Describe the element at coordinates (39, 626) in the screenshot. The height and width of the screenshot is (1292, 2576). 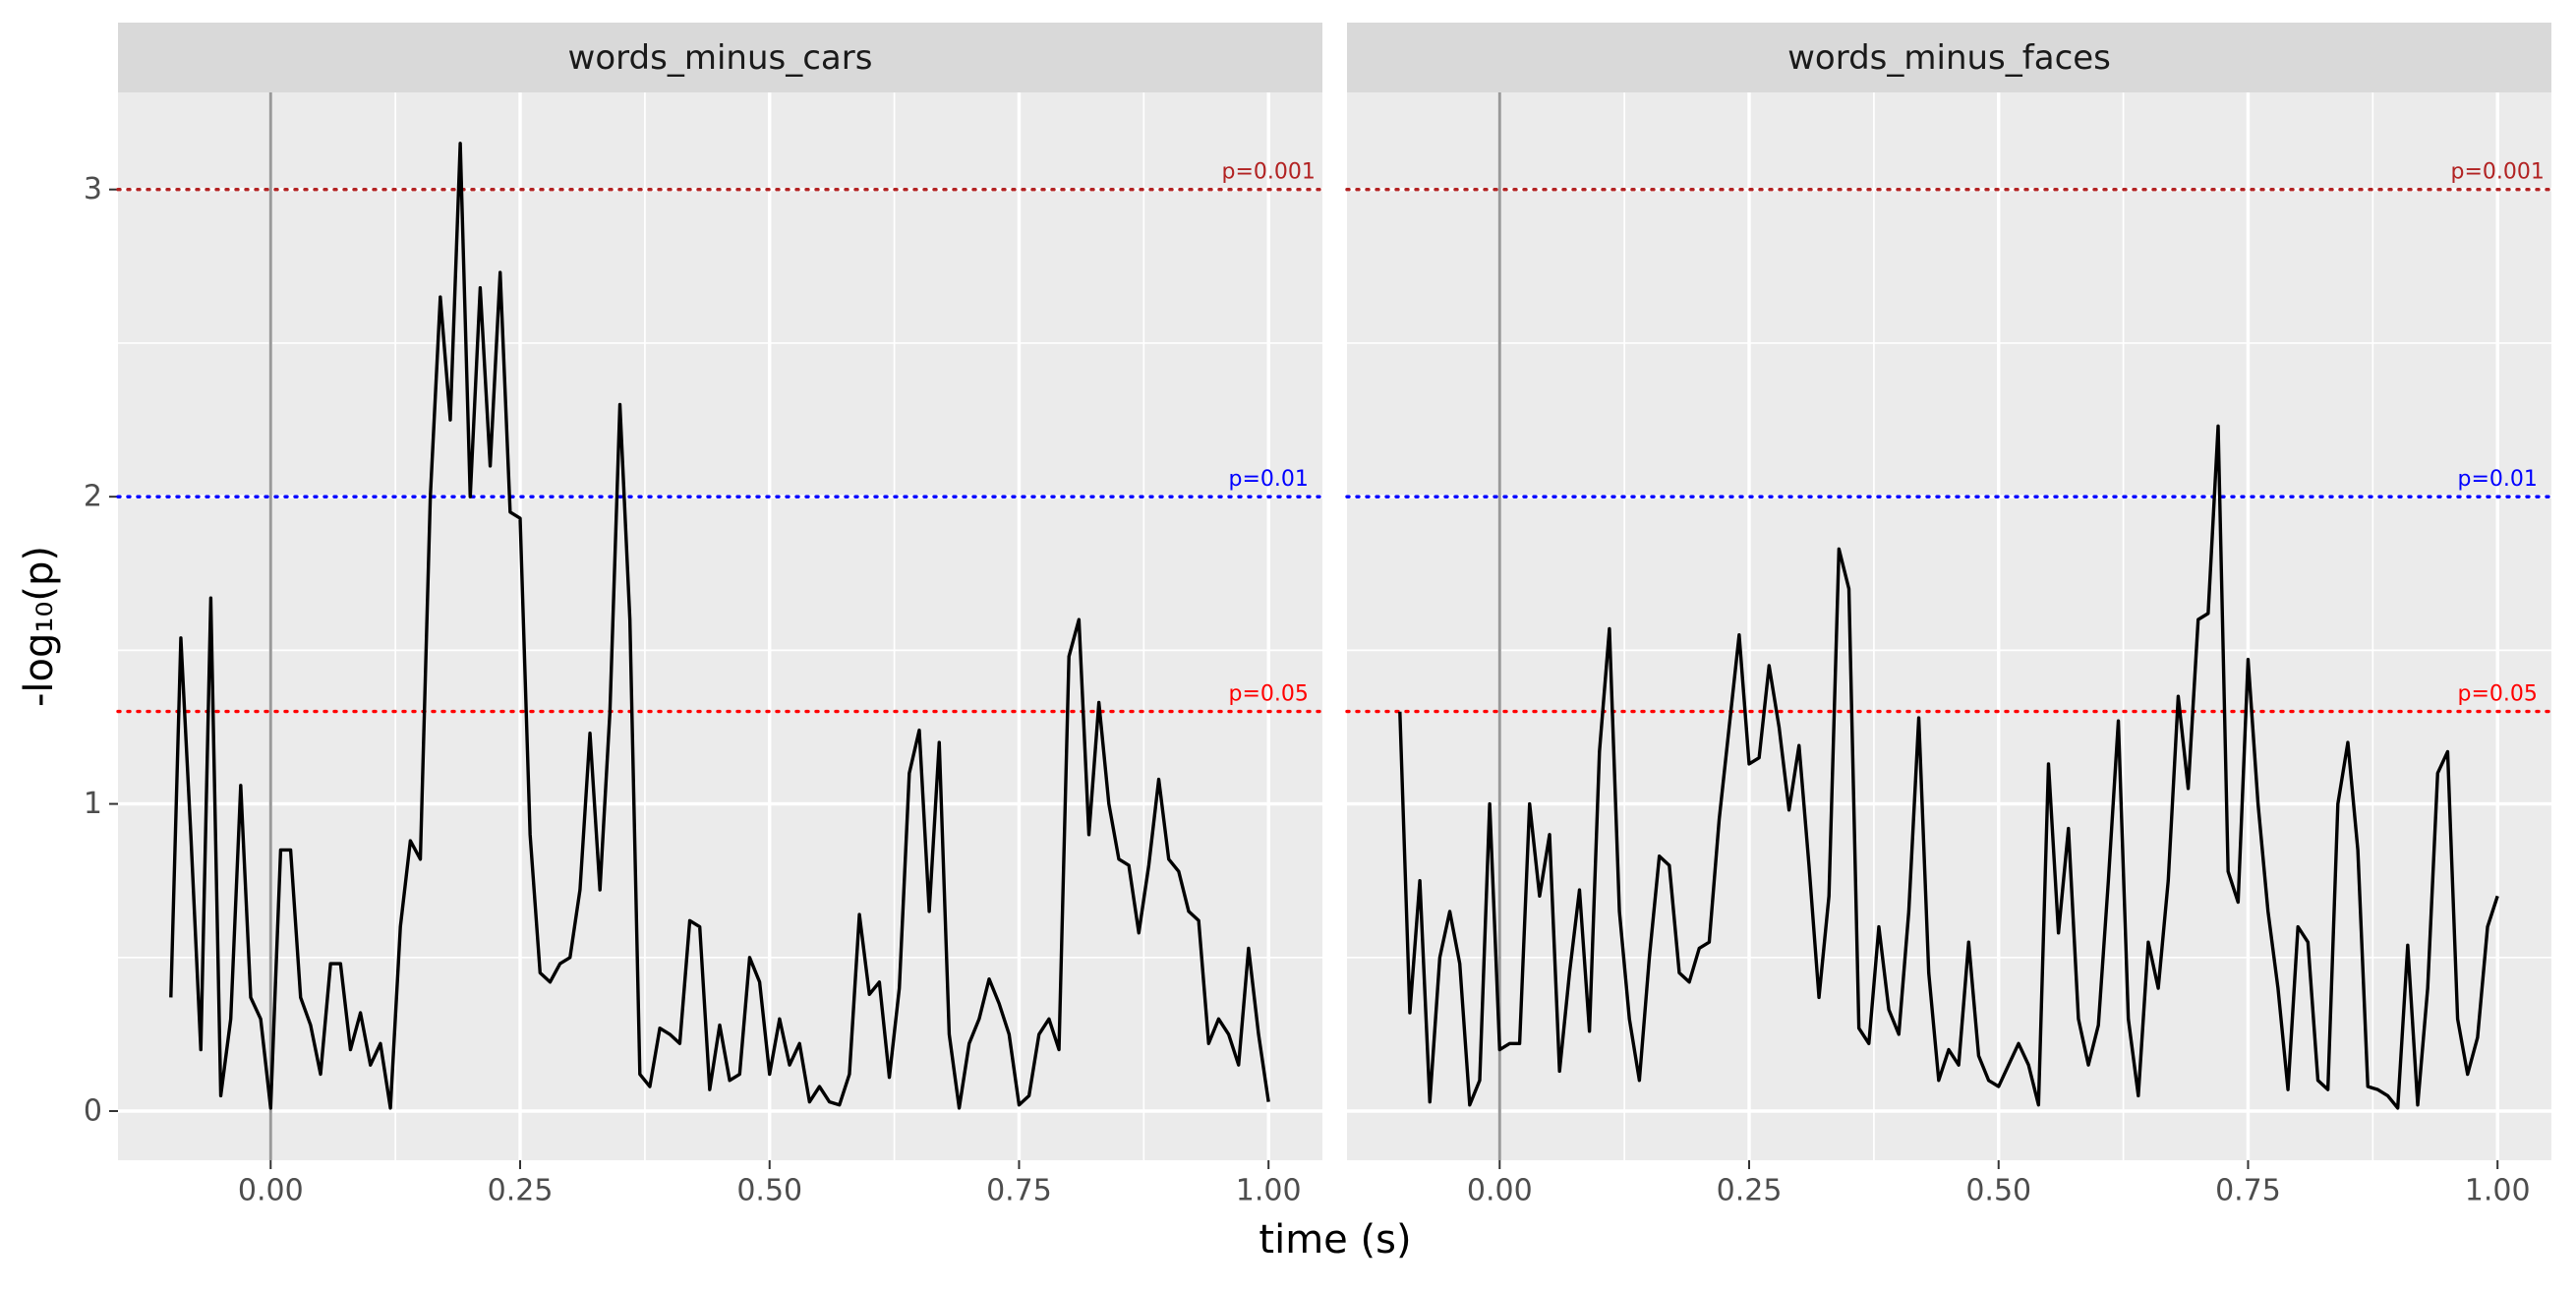
I see `y-axis-title: -log₁₀(p)` at that location.